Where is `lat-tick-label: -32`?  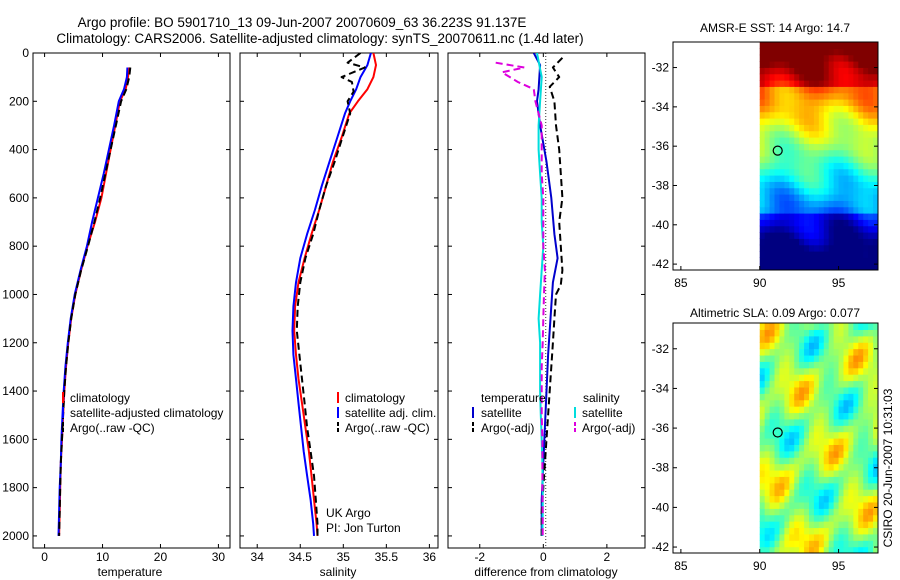 lat-tick-label: -32 is located at coordinates (661, 349).